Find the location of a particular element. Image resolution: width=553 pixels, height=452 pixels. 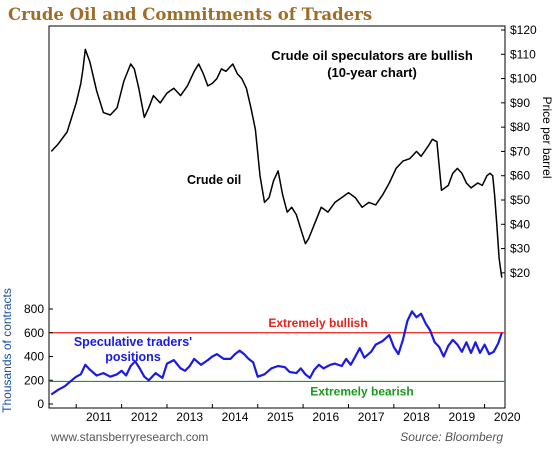

reference-line-label: Extremely bearish is located at coordinates (361, 391).